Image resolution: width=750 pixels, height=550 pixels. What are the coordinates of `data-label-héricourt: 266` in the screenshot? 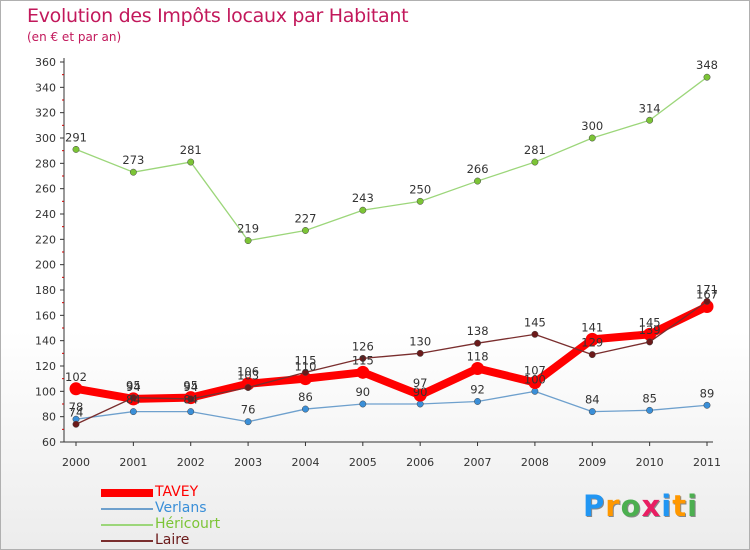 It's located at (478, 169).